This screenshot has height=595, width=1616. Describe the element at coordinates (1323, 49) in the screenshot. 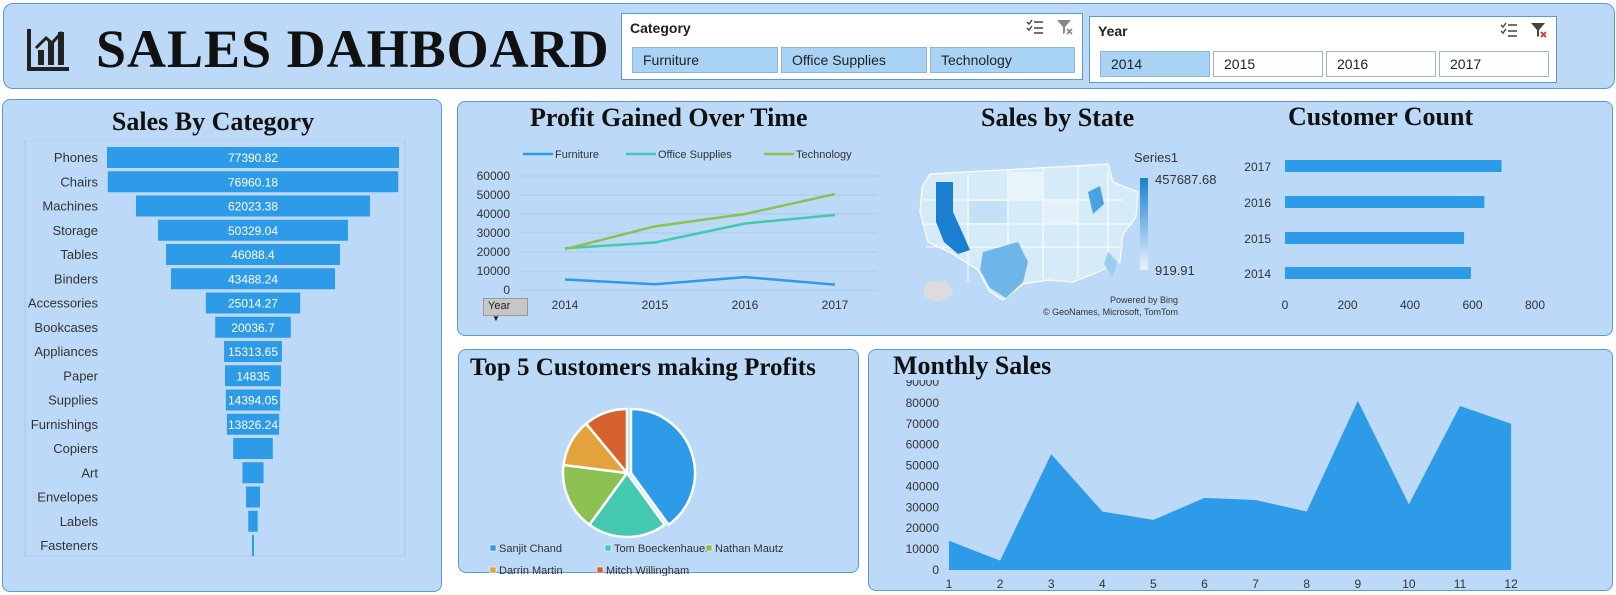

I see `year-slicer: Year 2014 2015 2016 2017` at that location.